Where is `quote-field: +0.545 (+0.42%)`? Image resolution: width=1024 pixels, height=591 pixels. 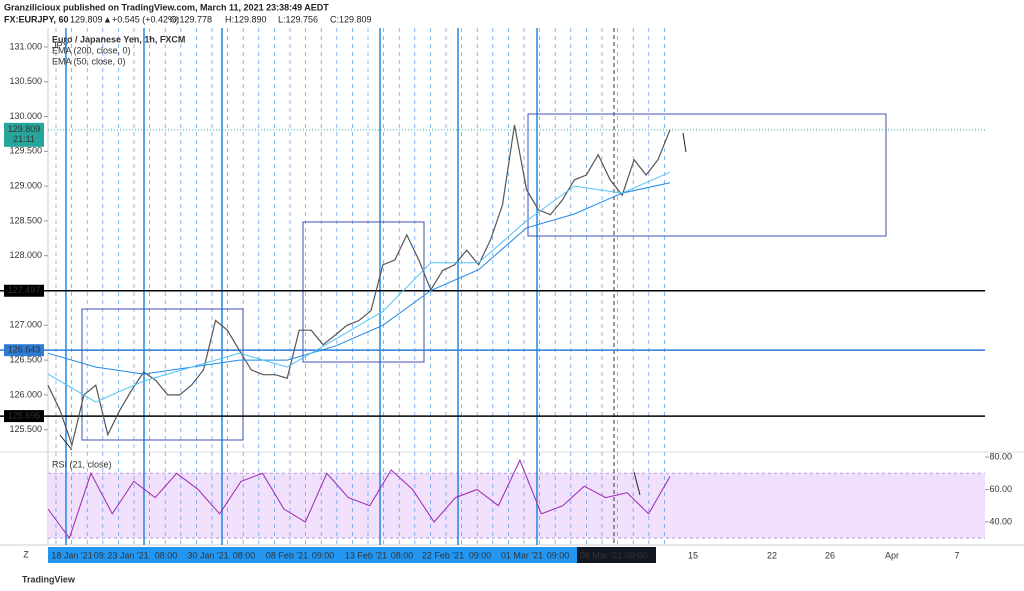 quote-field: +0.545 (+0.42%) is located at coordinates (145, 19).